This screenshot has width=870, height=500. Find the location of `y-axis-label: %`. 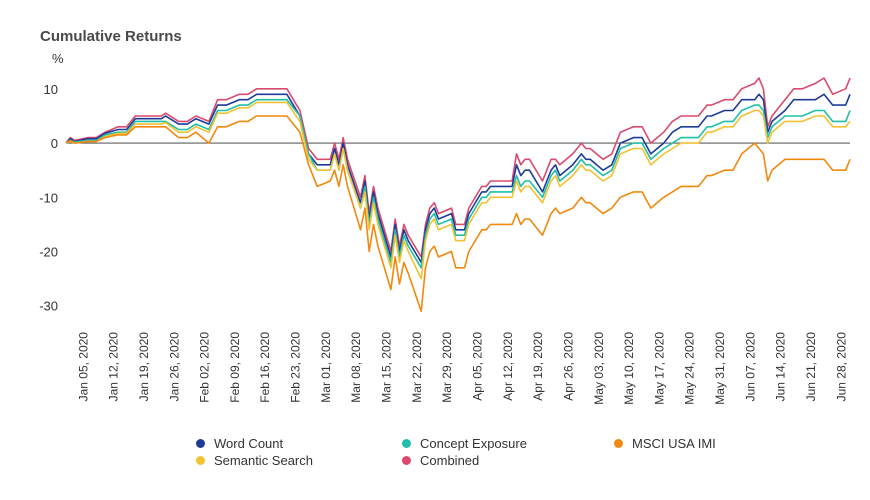

y-axis-label: % is located at coordinates (58, 58).